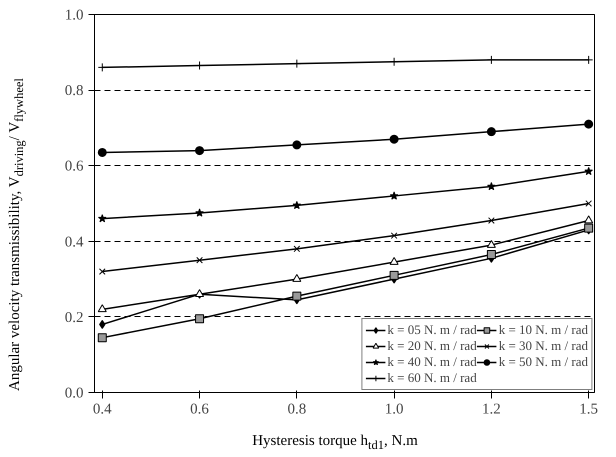  What do you see at coordinates (432, 378) in the screenshot?
I see `legend-label: k = 60 N. m / rad` at bounding box center [432, 378].